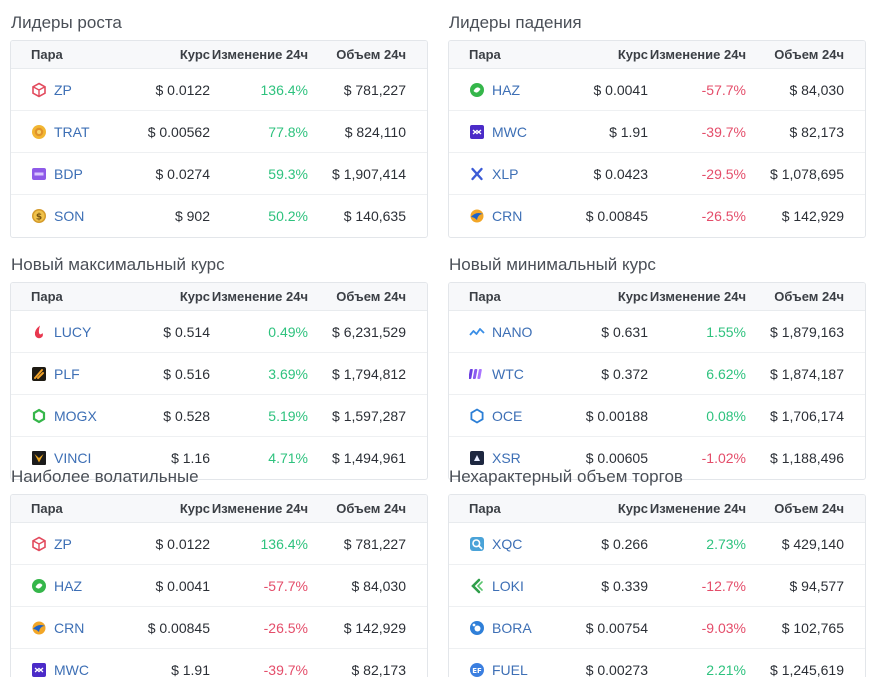 This screenshot has height=677, width=872. Describe the element at coordinates (219, 216) in the screenshot. I see `table-row: $ SON $ 902 50.2% $ 140,635` at that location.